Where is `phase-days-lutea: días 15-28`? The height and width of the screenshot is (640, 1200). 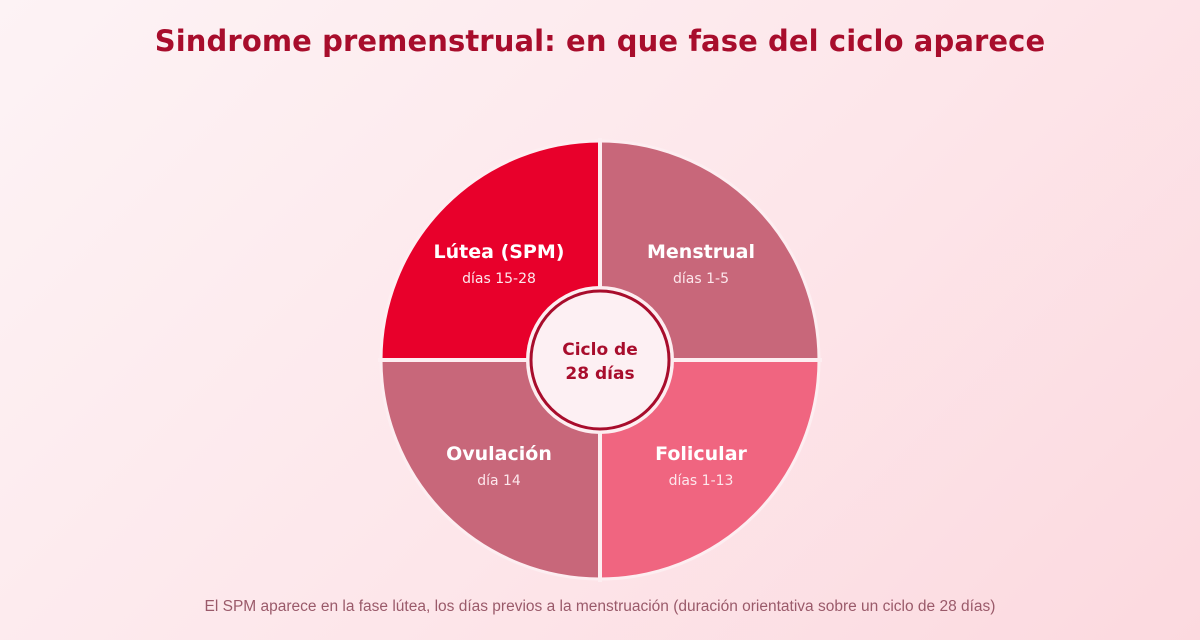 phase-days-lutea: días 15-28 is located at coordinates (499, 279).